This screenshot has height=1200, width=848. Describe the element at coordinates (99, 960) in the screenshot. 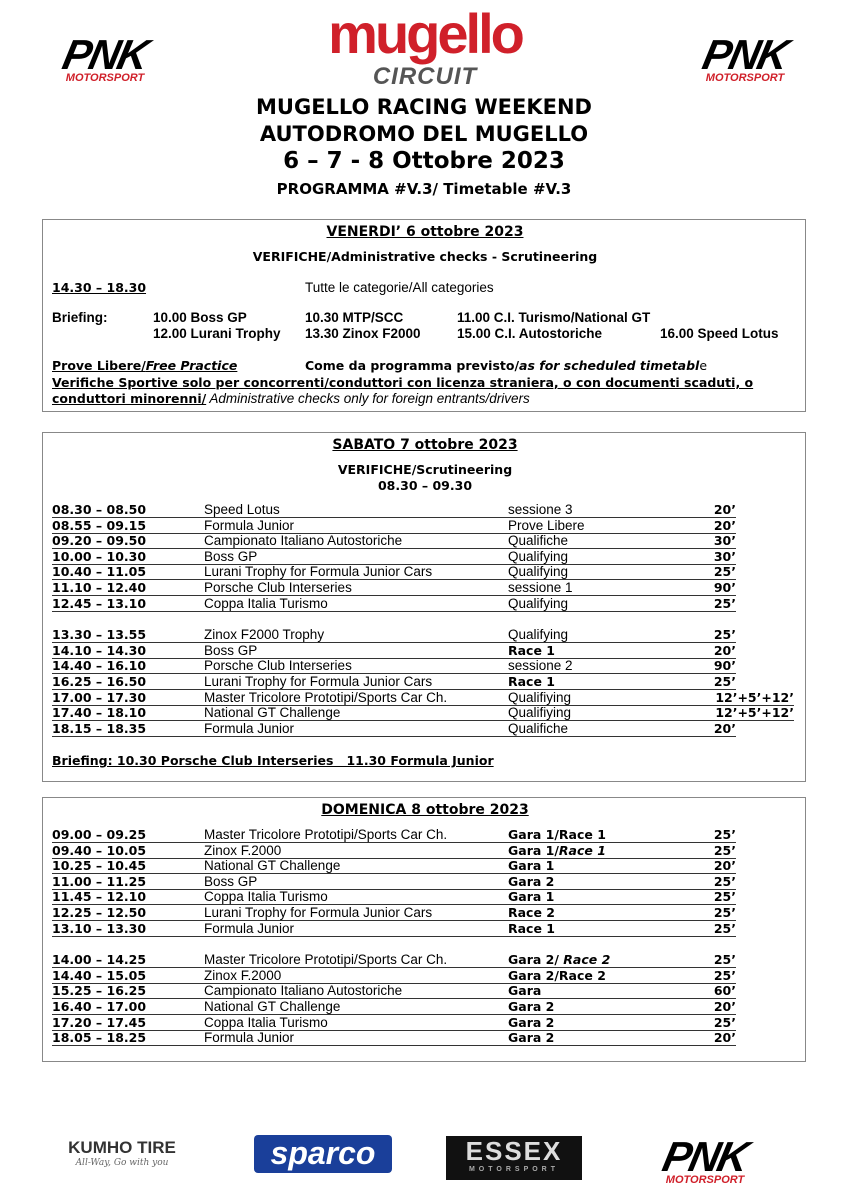

I see `session-time: 14.00 – 14.25` at that location.